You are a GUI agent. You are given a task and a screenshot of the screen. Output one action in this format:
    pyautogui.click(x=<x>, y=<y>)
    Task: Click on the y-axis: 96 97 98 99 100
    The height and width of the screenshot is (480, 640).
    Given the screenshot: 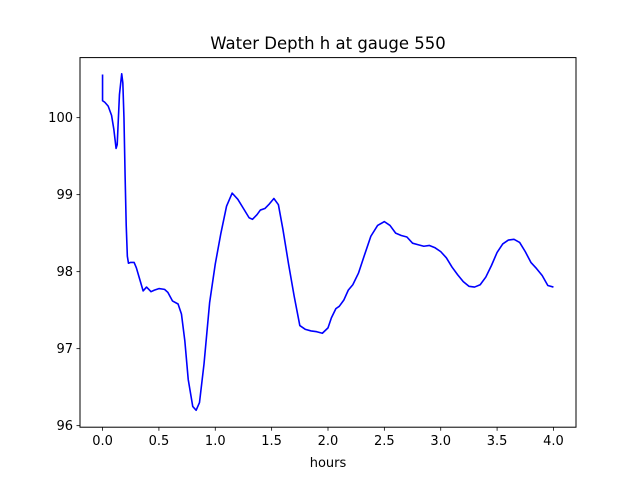 What is the action you would take?
    pyautogui.click(x=64, y=272)
    